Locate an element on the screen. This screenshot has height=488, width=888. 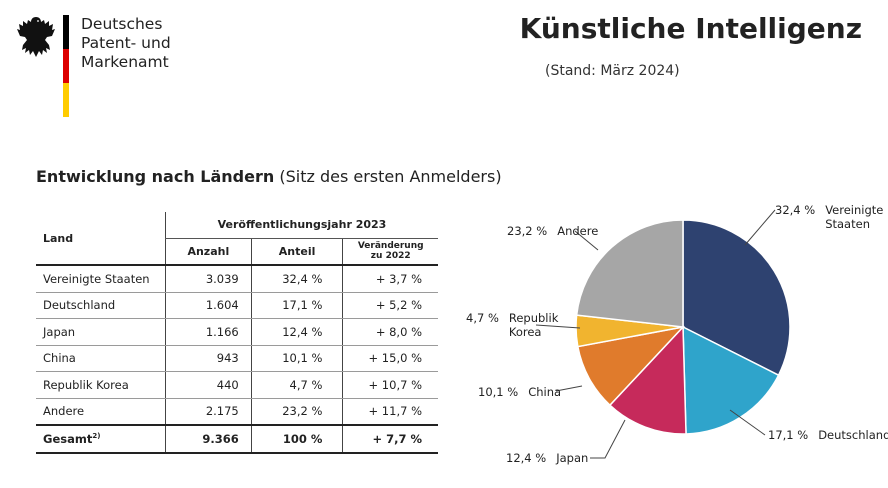
cell-change: + 10,7 % is located at coordinates (390, 385).